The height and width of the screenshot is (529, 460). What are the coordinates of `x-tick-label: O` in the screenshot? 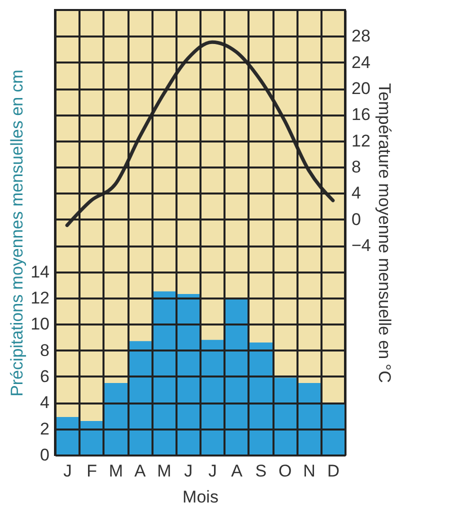 It's located at (285, 471).